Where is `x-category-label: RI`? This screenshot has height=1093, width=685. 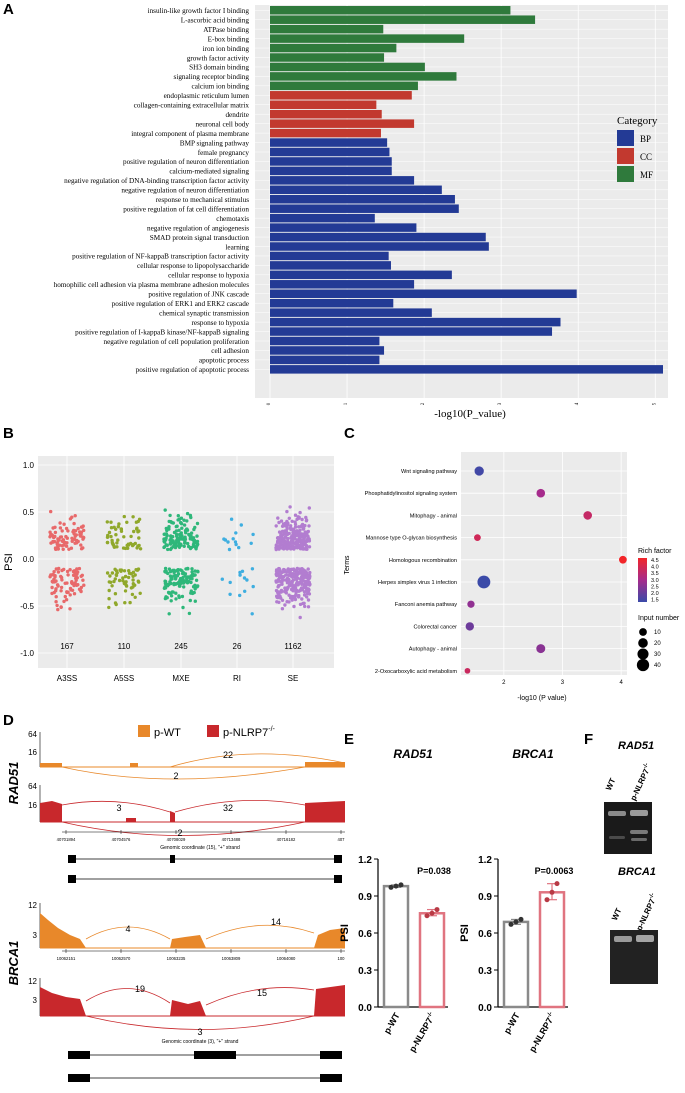 x-category-label: RI is located at coordinates (237, 678).